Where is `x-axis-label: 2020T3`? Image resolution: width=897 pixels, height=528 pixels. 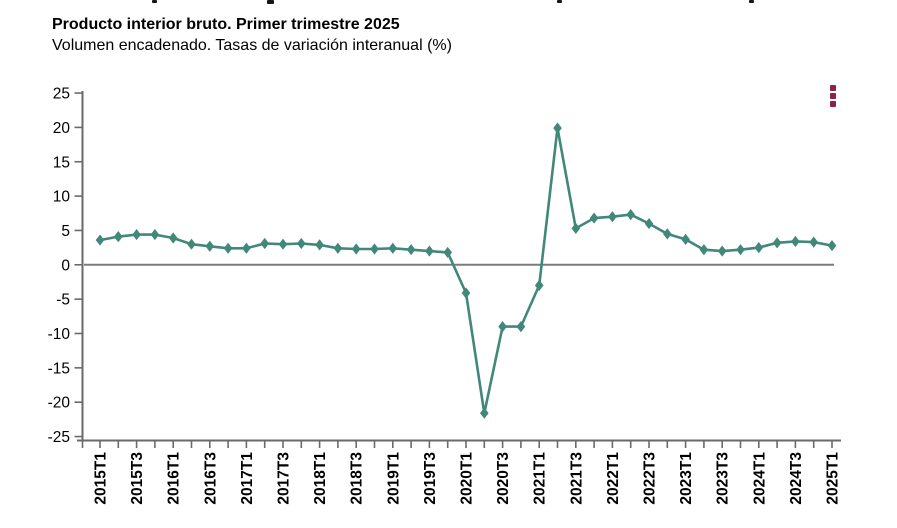
x-axis-label: 2020T3 is located at coordinates (503, 478).